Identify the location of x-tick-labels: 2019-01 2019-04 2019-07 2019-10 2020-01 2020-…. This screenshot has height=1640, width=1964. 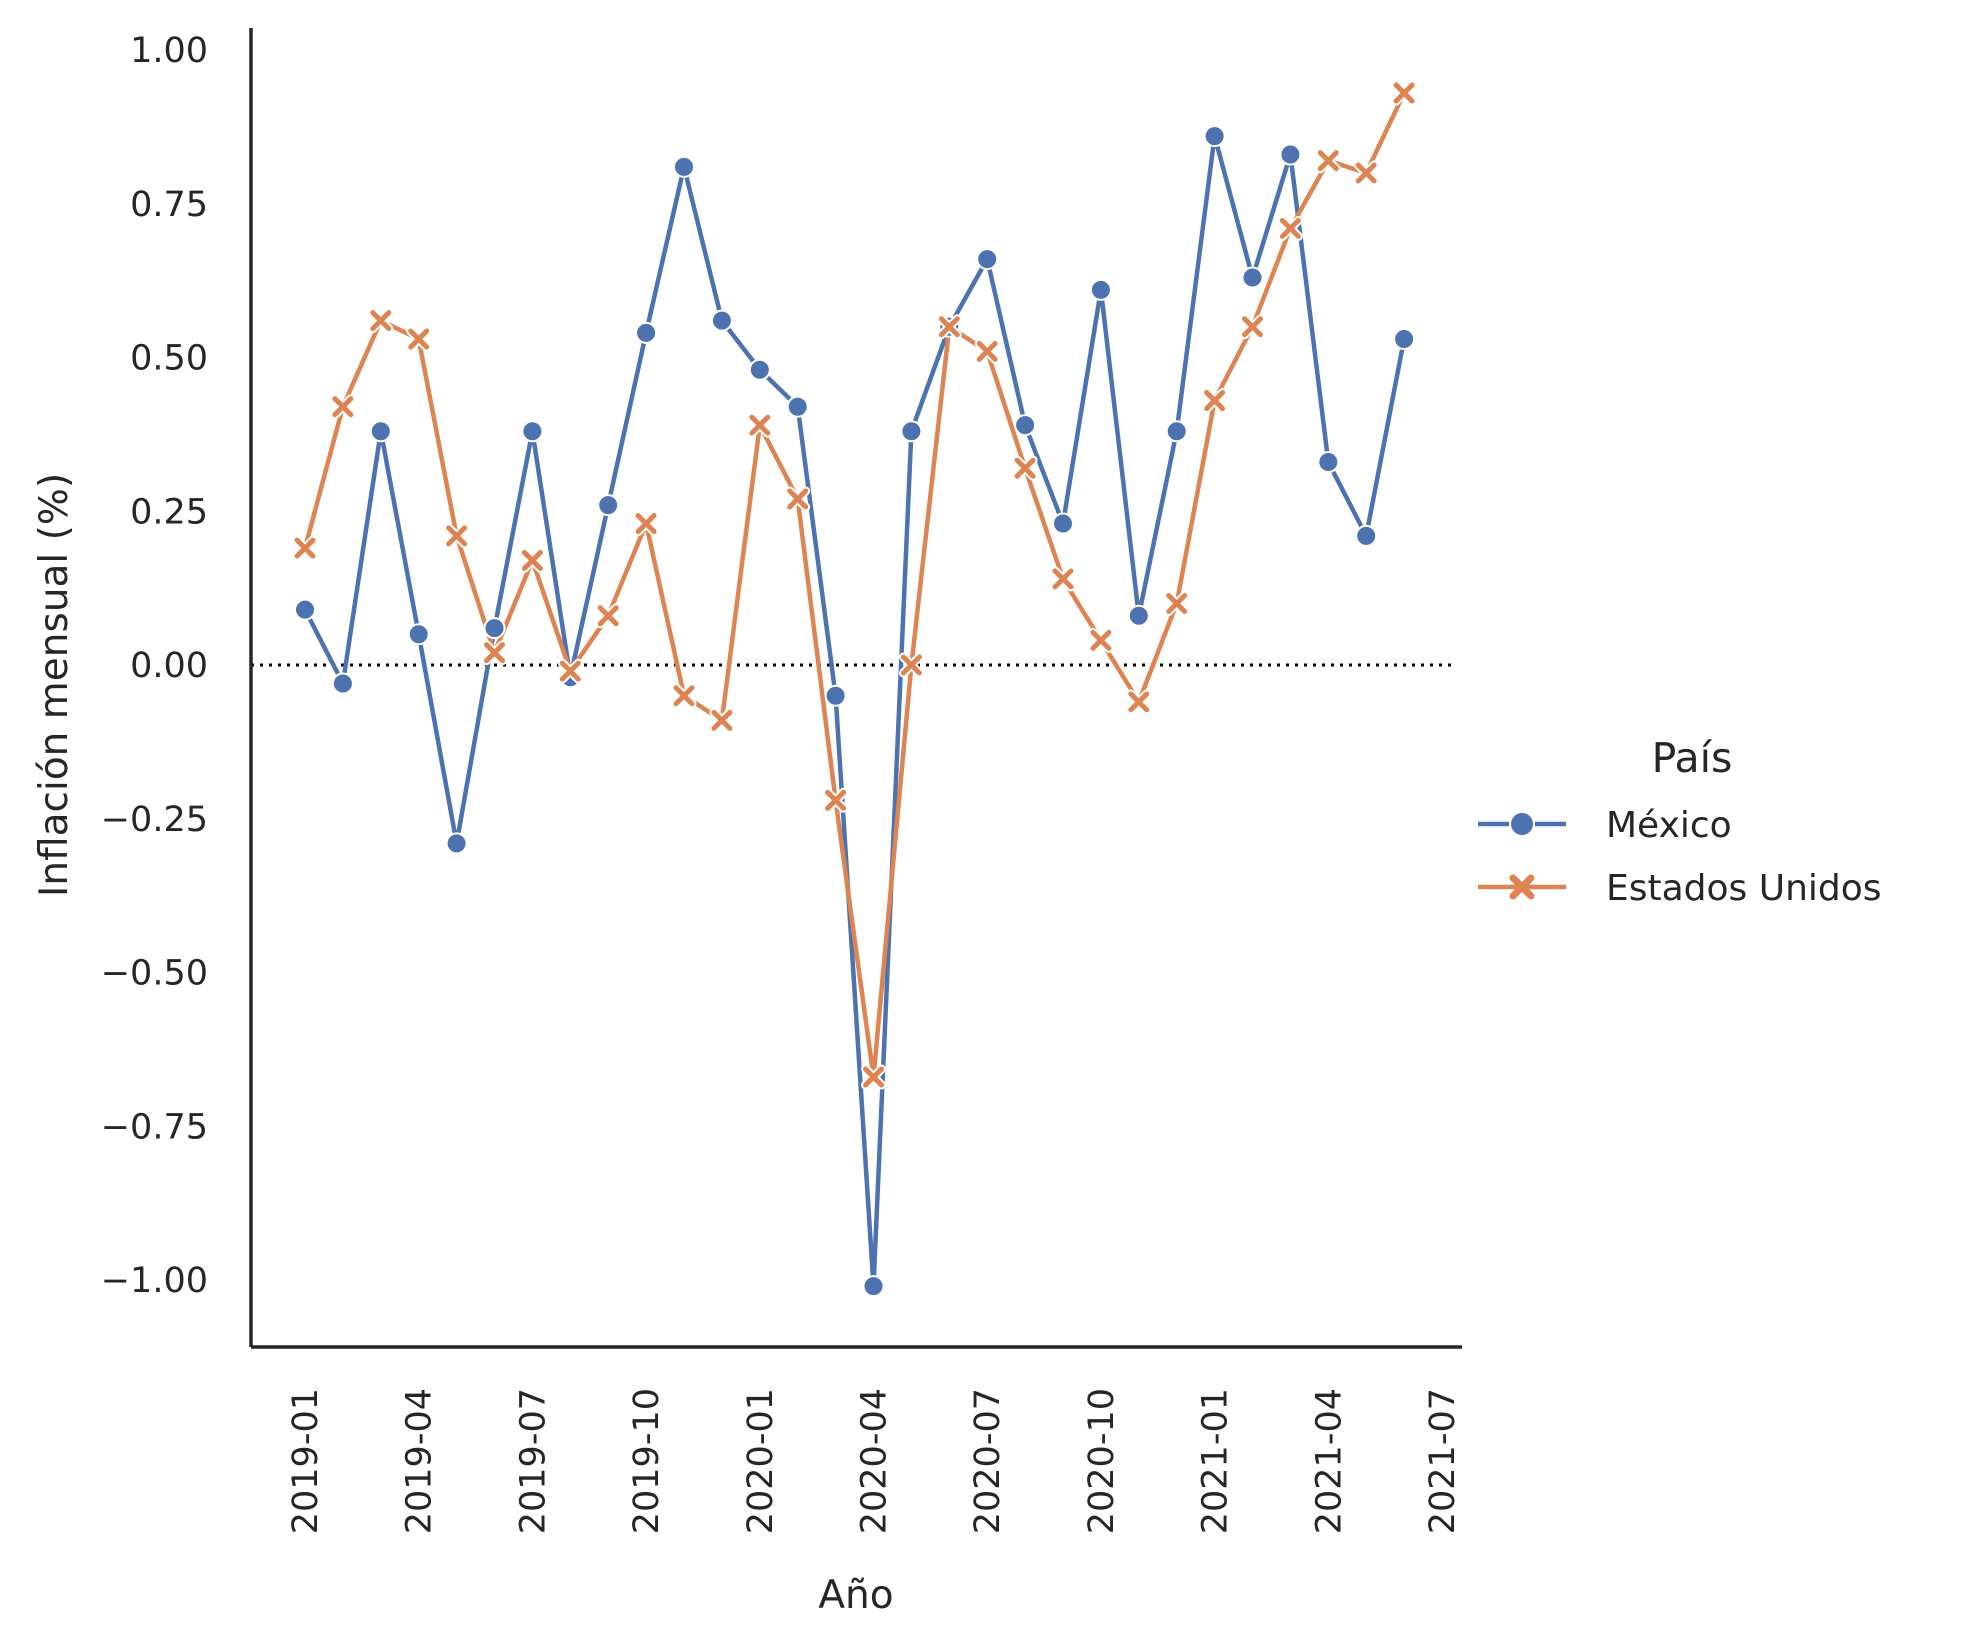
(874, 1461).